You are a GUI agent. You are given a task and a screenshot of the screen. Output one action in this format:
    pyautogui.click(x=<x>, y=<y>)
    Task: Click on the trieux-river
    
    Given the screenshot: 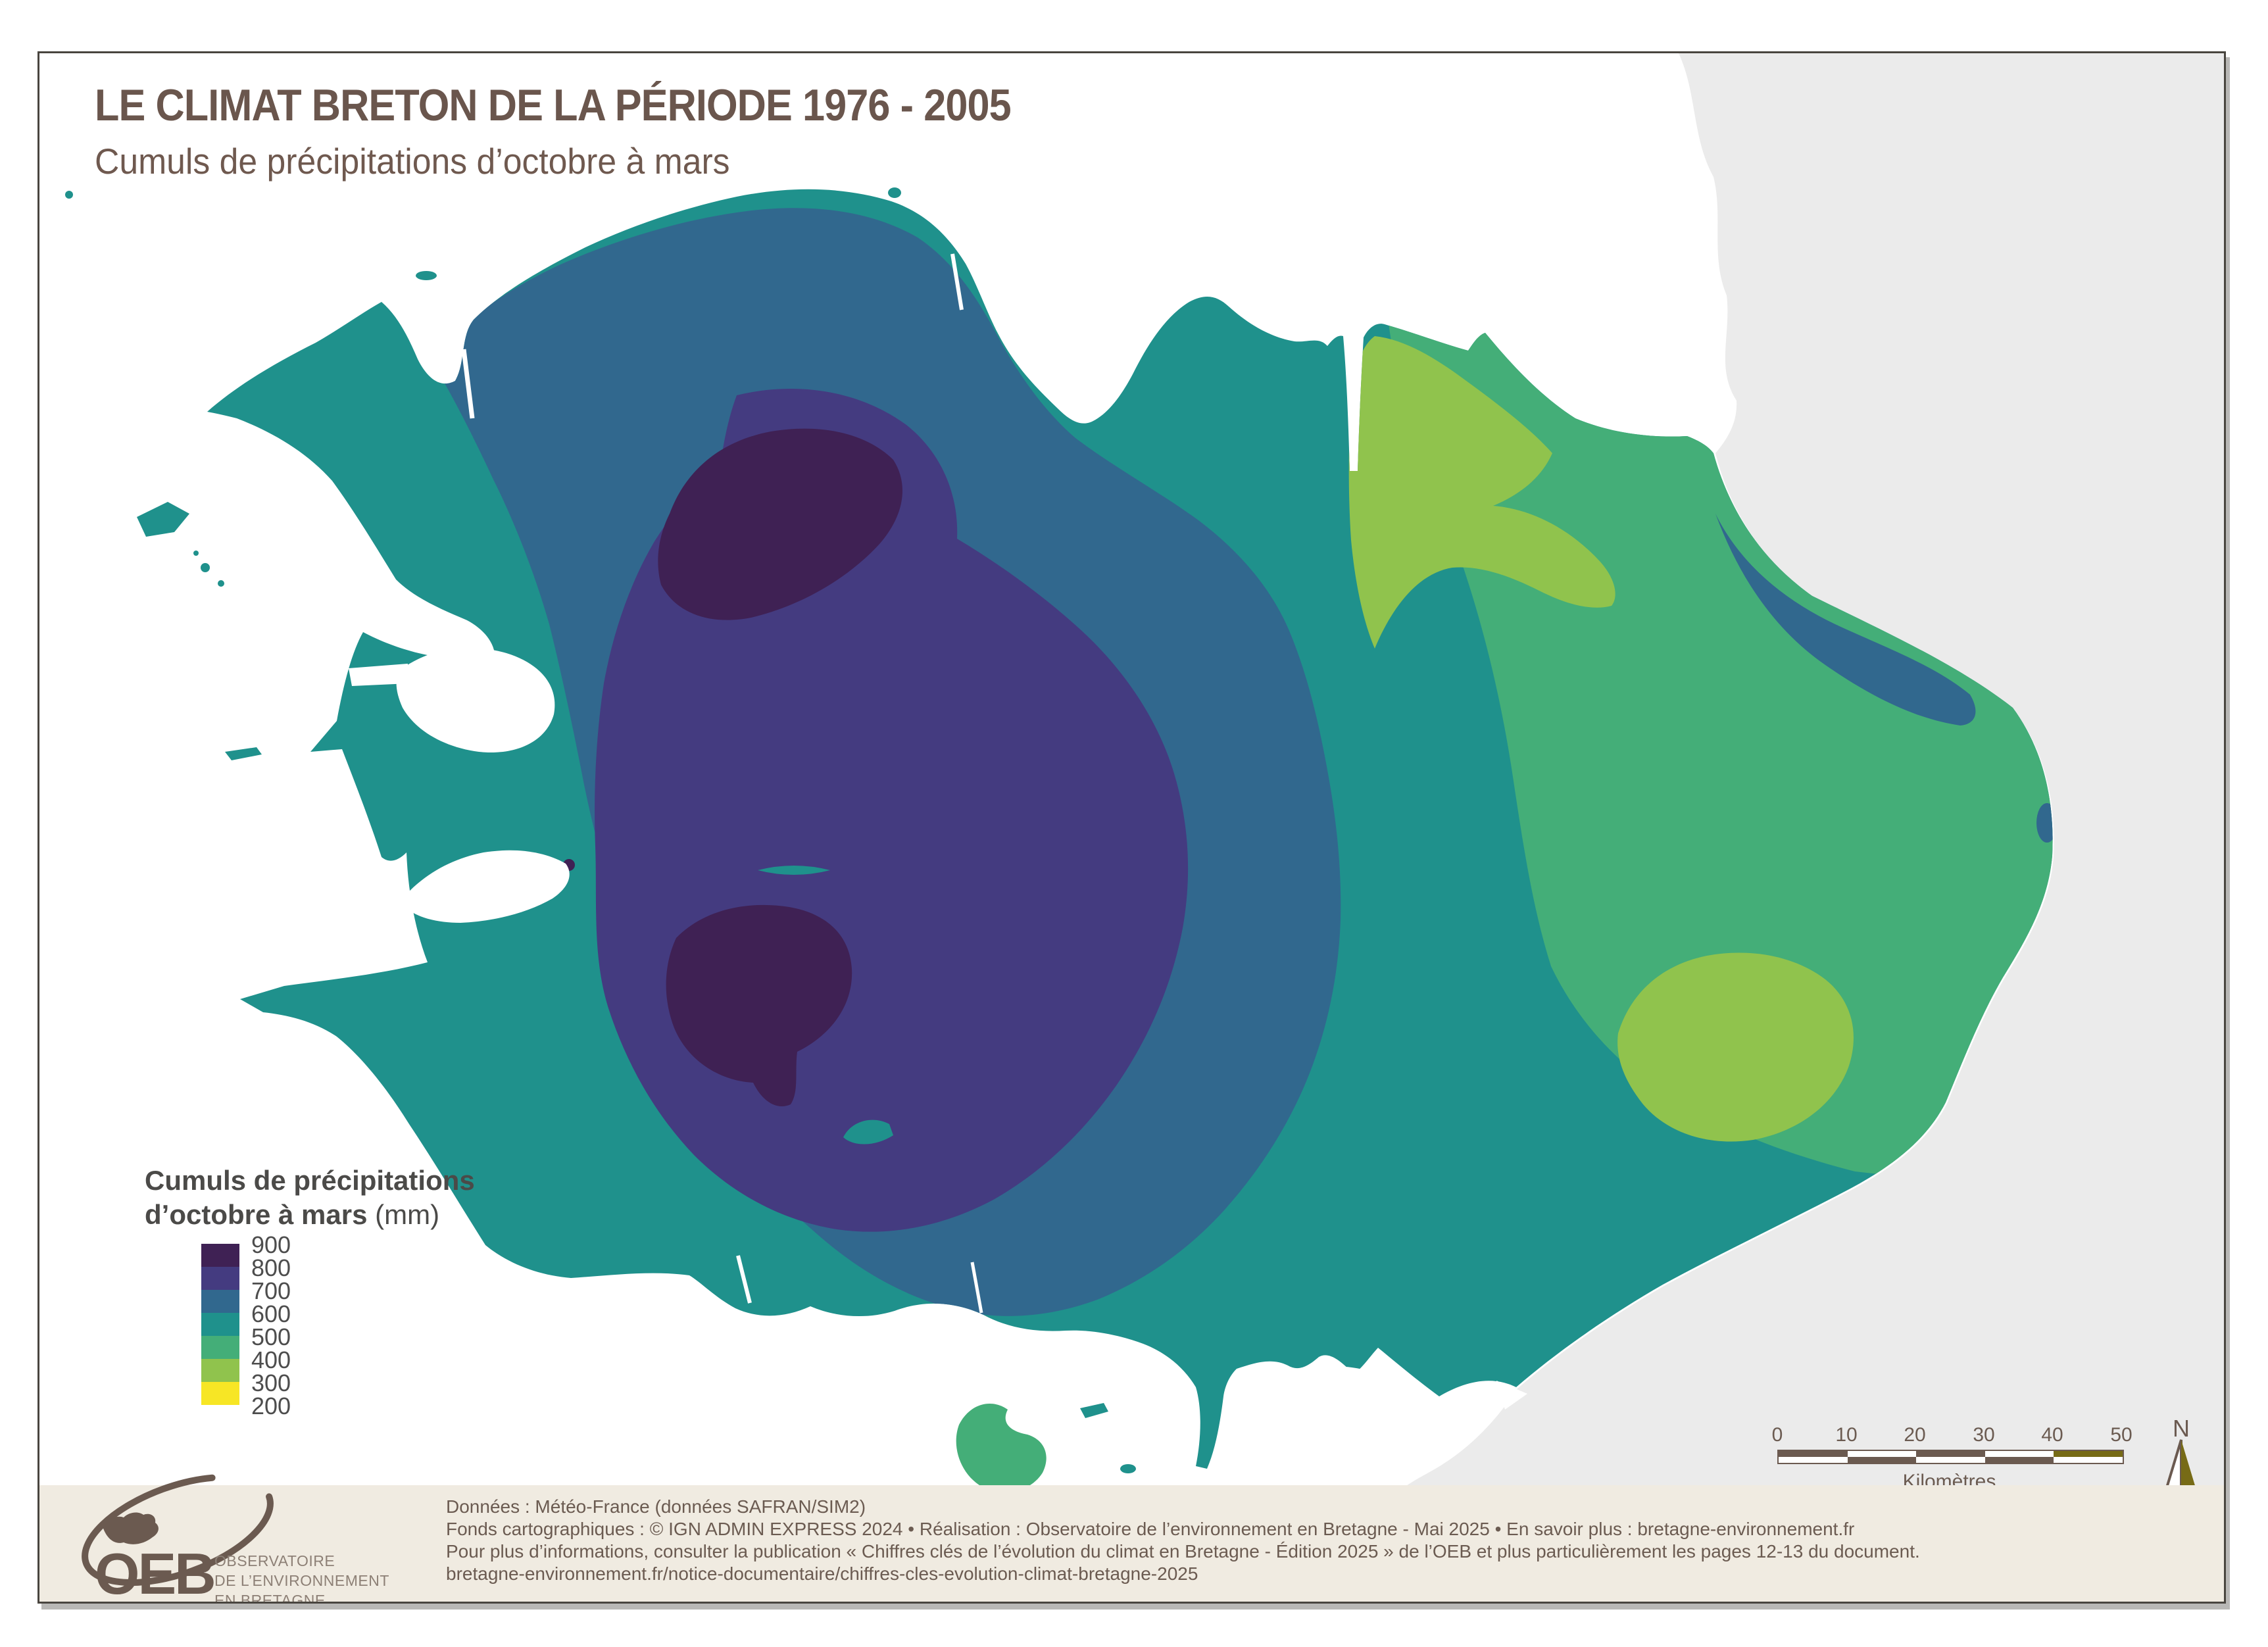 What is the action you would take?
    pyautogui.click(x=957, y=281)
    